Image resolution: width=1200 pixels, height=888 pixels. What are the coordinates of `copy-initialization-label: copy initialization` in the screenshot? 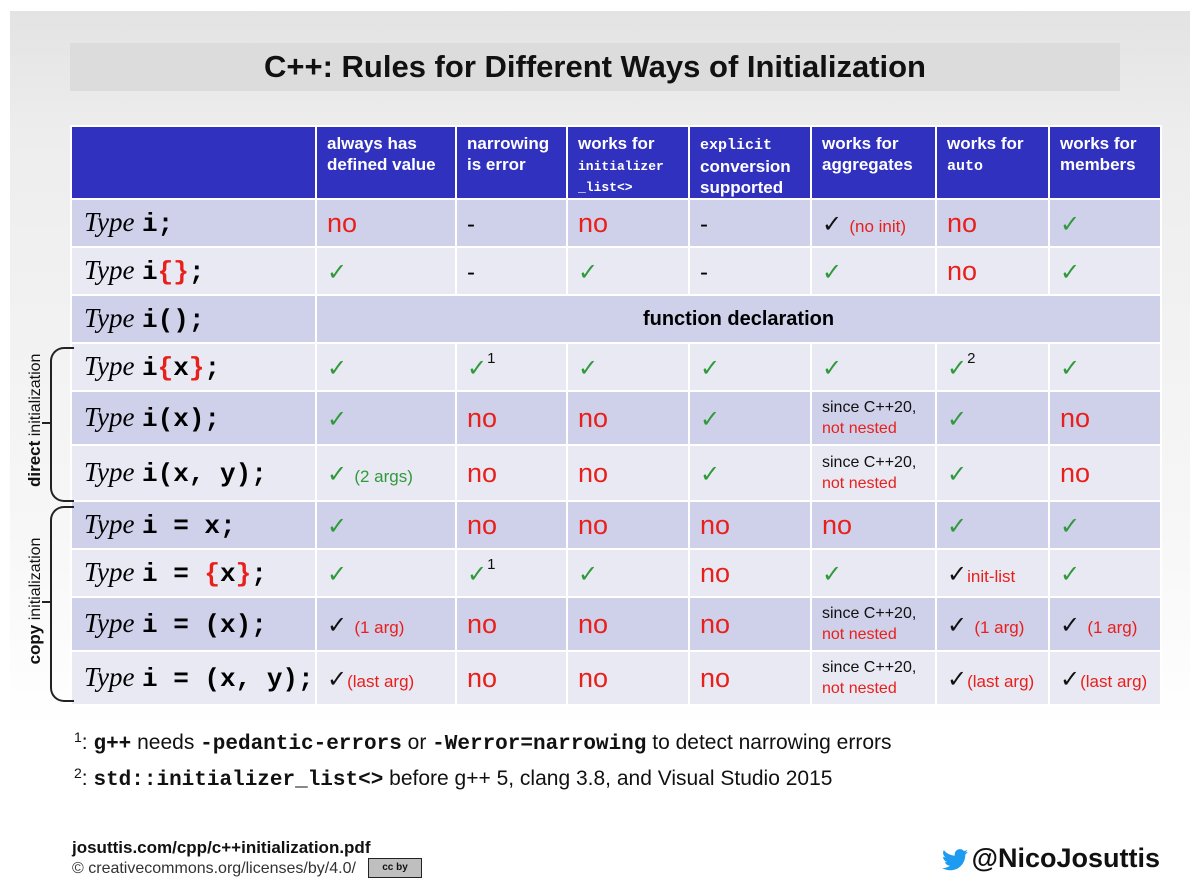 It's located at (35, 601).